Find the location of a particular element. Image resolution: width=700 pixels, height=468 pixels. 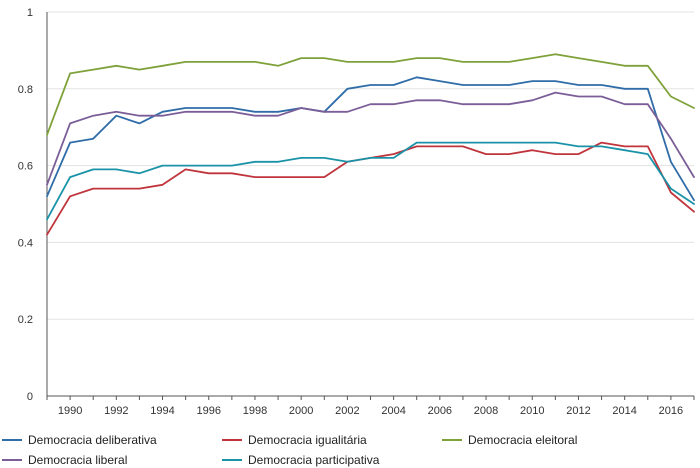

legend-label-igualitaria: Democracia igualitária is located at coordinates (307, 440).